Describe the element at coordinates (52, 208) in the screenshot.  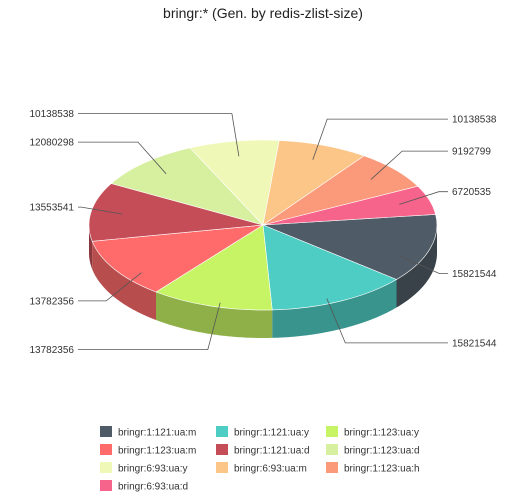
I see `data-label-4: 13553541` at that location.